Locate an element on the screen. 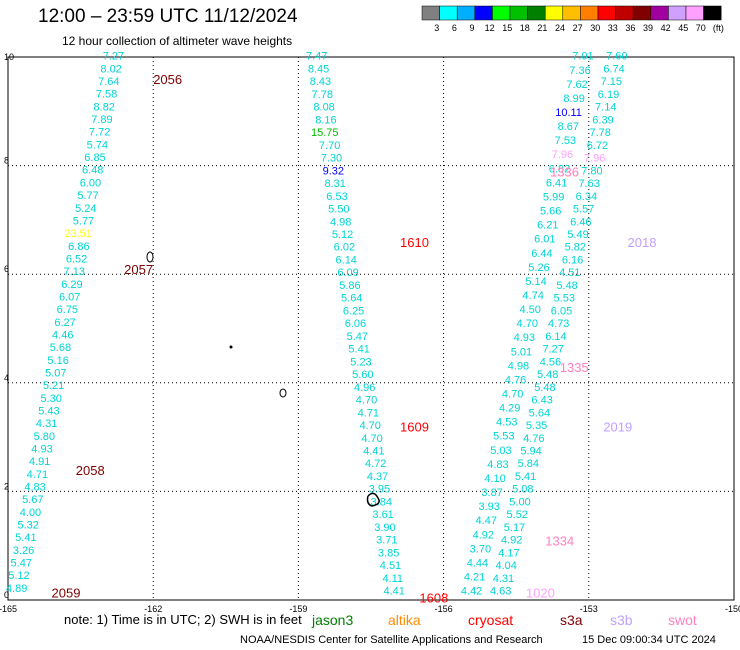 Image resolution: width=740 pixels, height=650 pixels. wave-height-label: 4.53 is located at coordinates (506, 423).